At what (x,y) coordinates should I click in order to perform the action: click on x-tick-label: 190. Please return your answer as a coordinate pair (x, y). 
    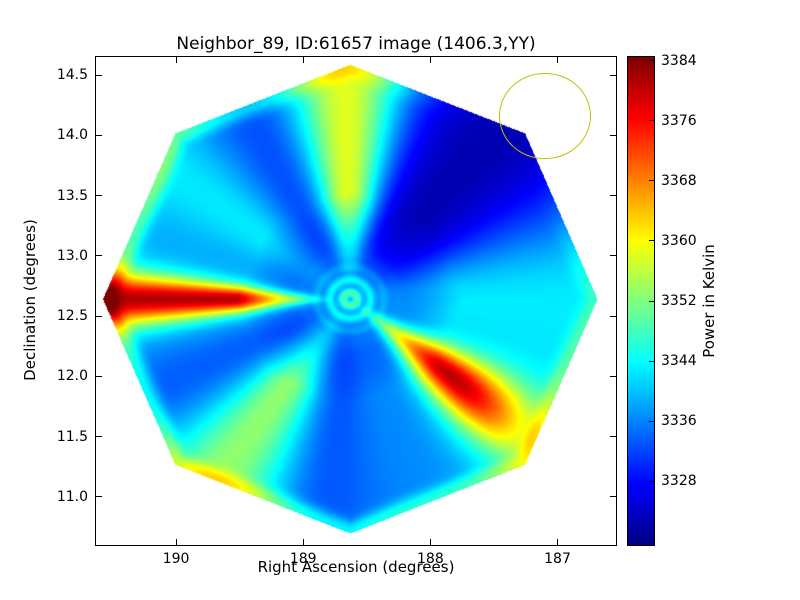
    Looking at the image, I should click on (176, 559).